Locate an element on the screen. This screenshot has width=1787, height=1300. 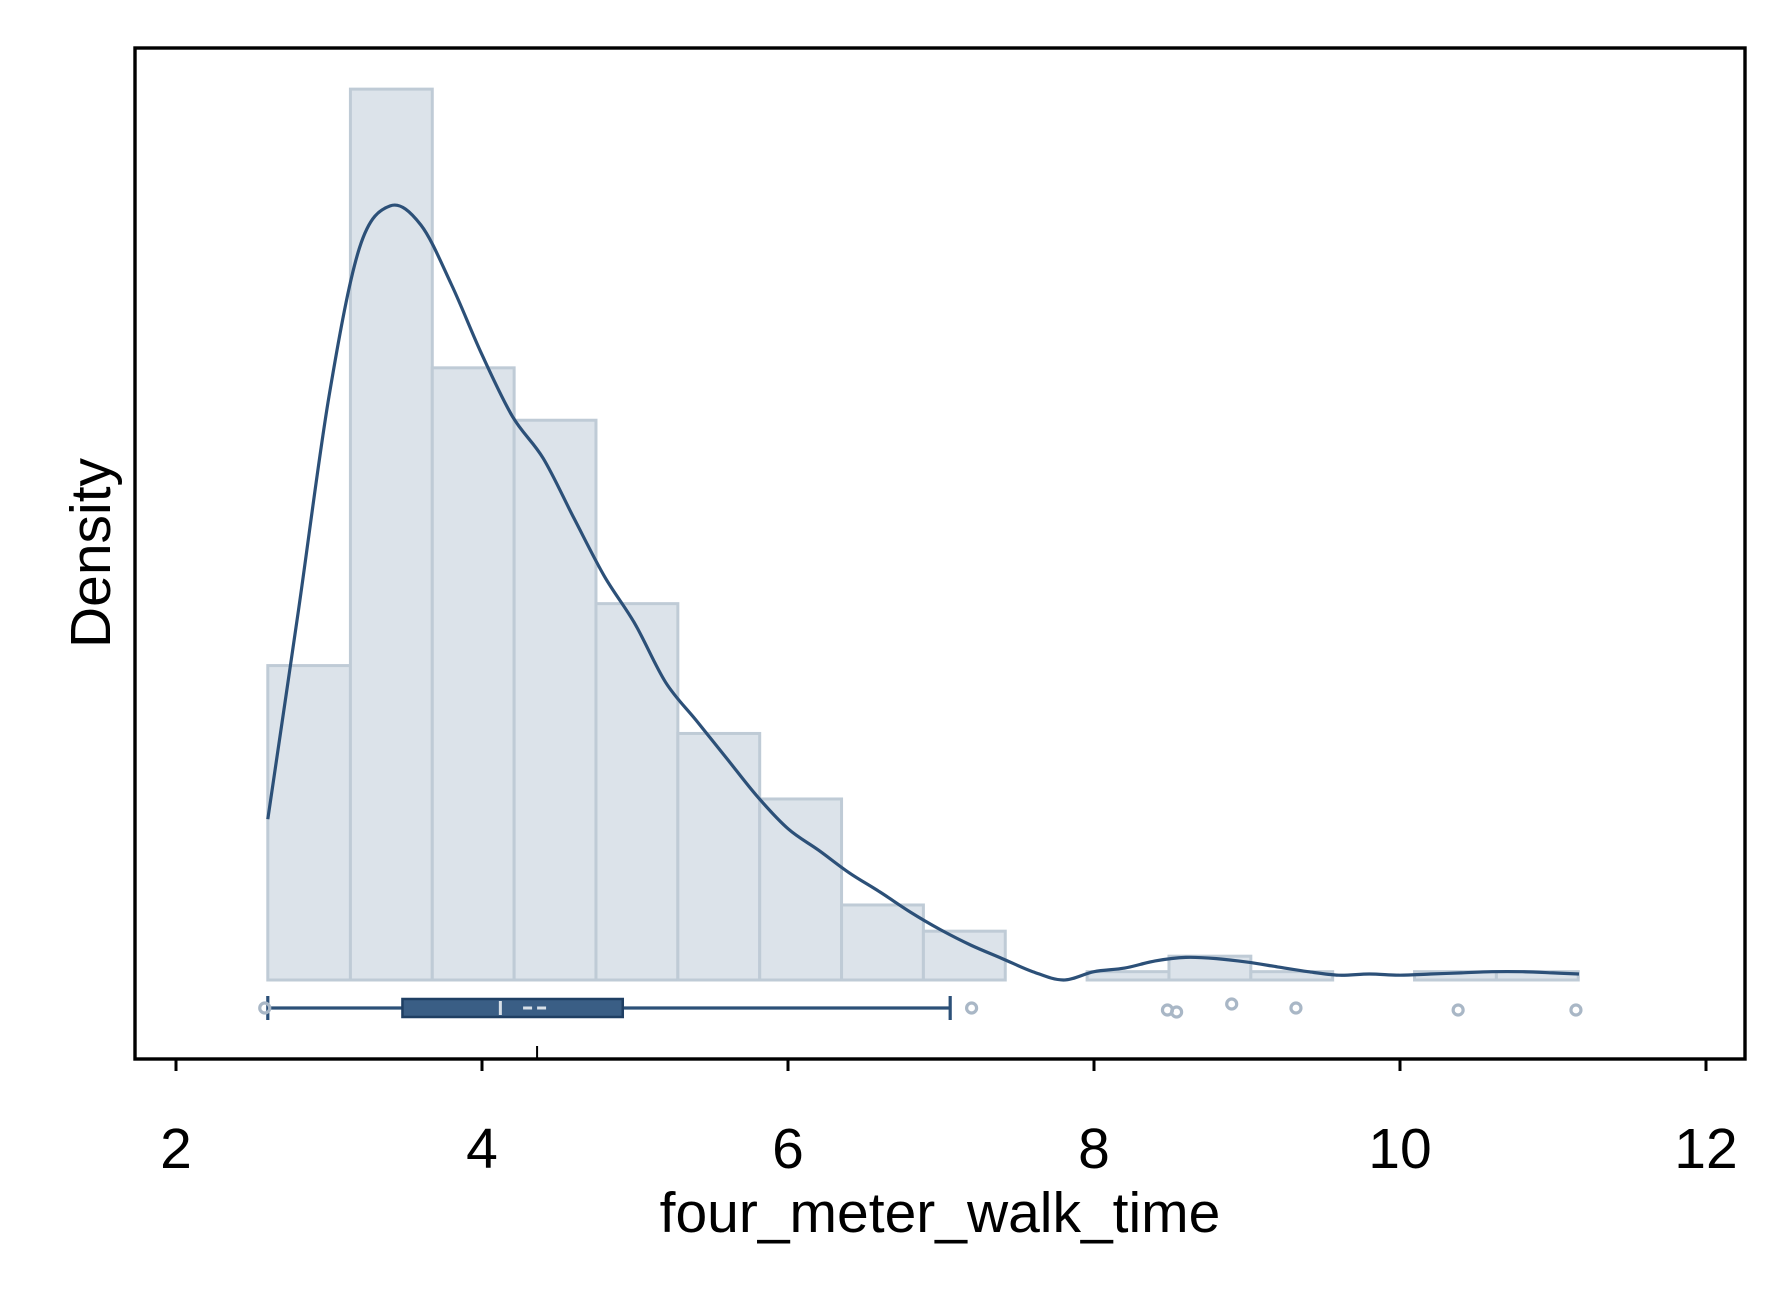
x-tick-label: 4 is located at coordinates (482, 1149).